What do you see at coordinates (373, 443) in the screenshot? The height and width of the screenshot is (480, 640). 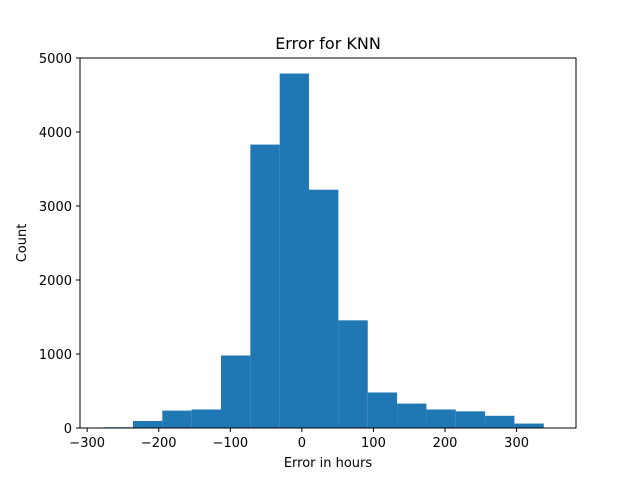 I see `x-tick-label: 100` at bounding box center [373, 443].